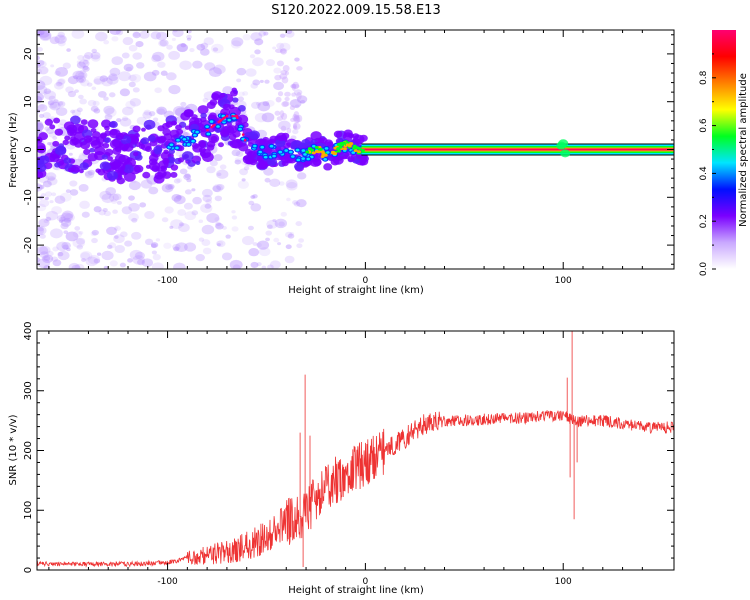  I want to click on colorbar-tick-label: 0.2, so click(704, 221).